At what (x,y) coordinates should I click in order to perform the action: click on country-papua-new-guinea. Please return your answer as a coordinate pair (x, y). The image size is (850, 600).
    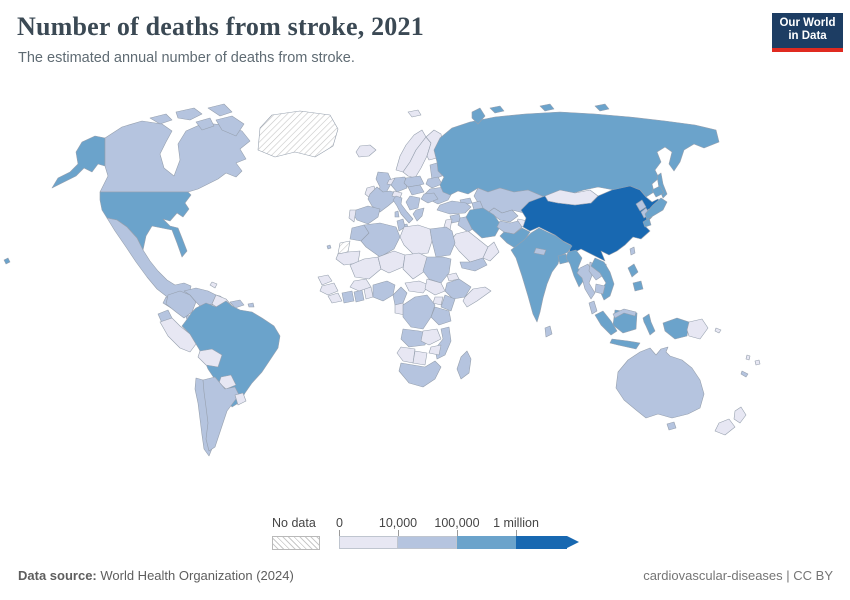
    Looking at the image, I should click on (697, 329).